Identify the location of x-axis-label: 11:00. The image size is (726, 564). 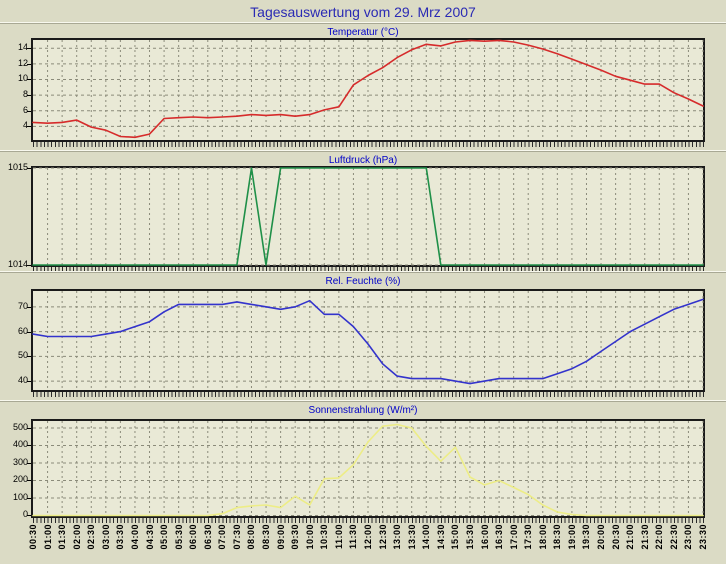
(338, 537).